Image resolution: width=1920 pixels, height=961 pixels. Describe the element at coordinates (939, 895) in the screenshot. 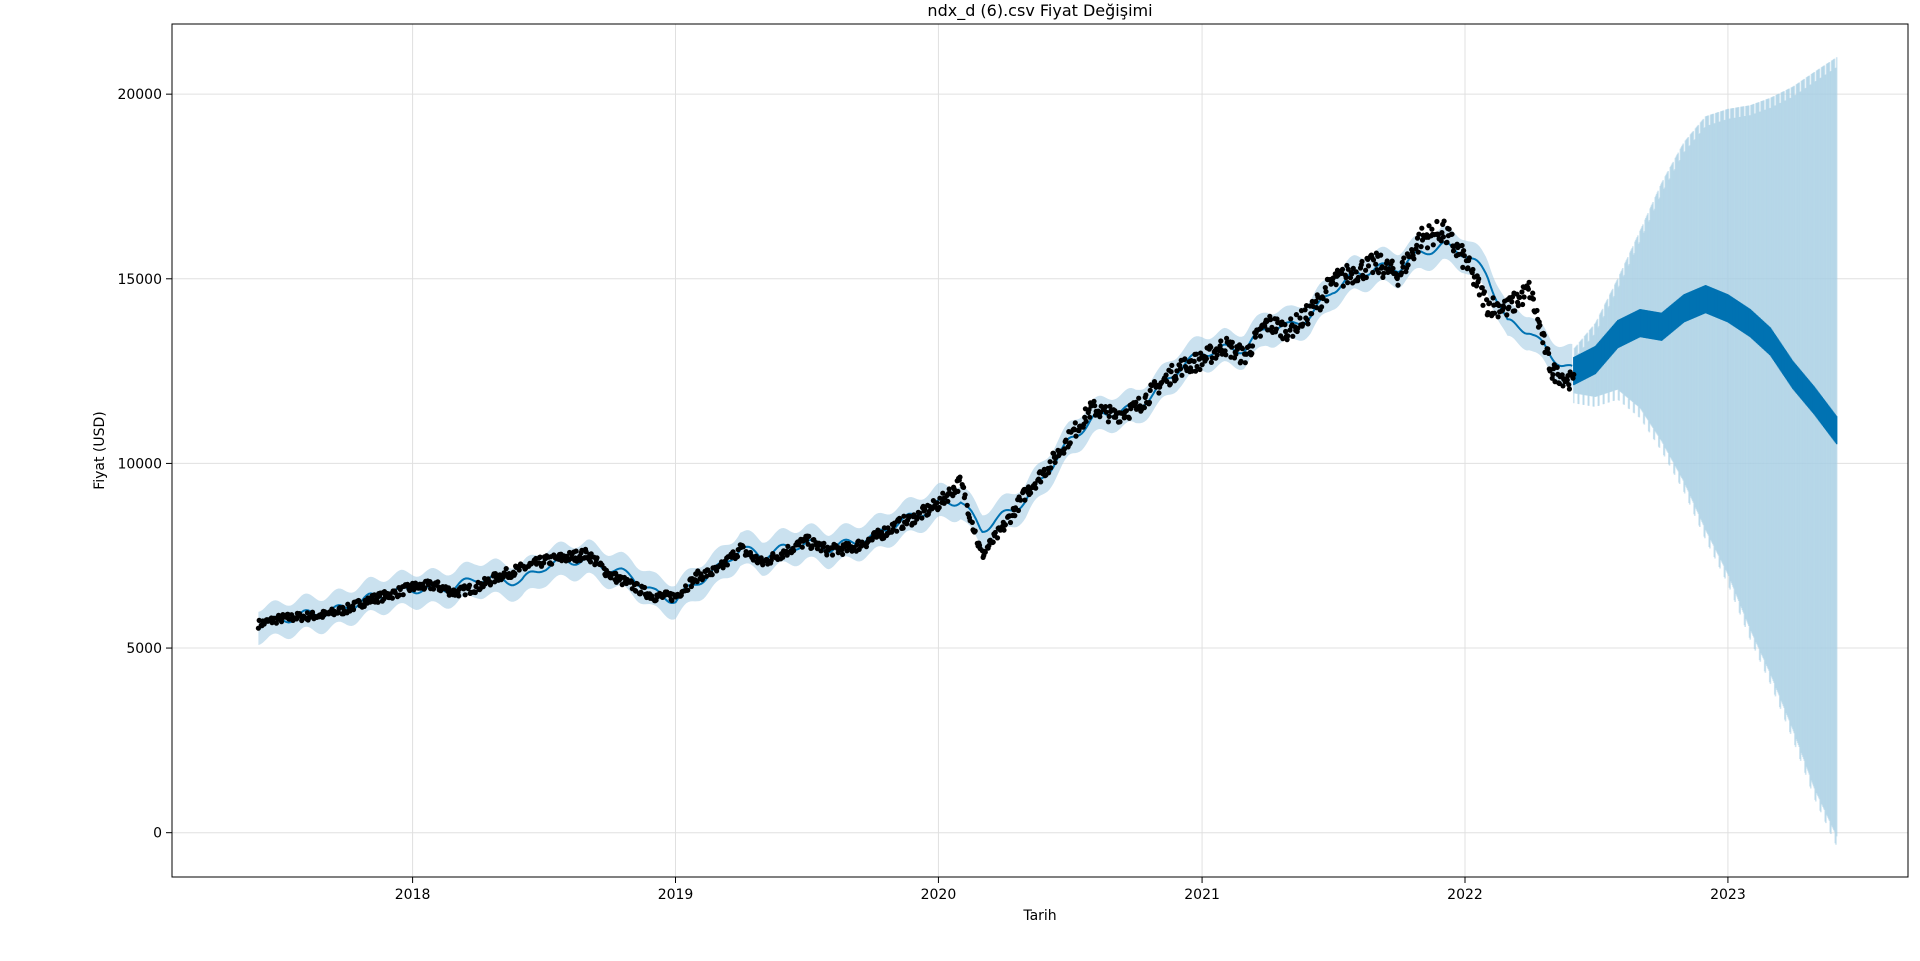

I see `x-tick-label: 2020` at that location.